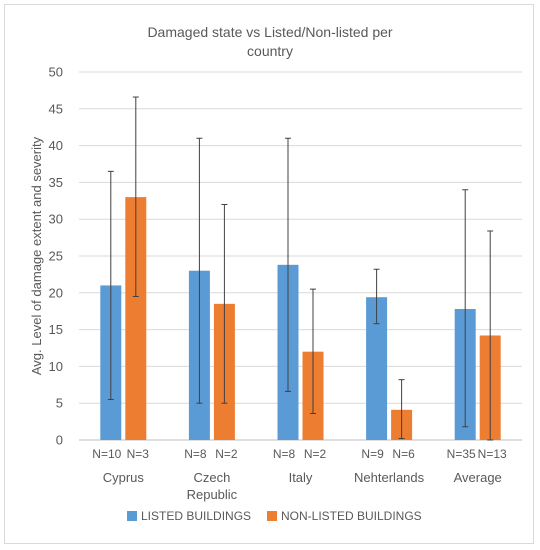 The image size is (540, 550). What do you see at coordinates (212, 494) in the screenshot?
I see `x-category-label: Republic` at bounding box center [212, 494].